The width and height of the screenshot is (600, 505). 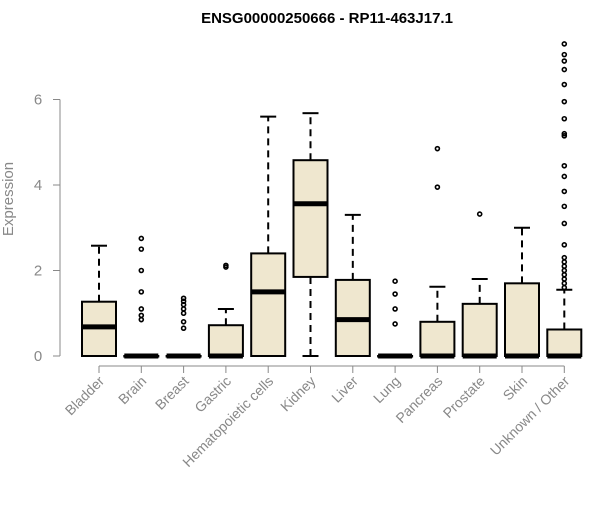 What do you see at coordinates (437, 252) in the screenshot?
I see `box-pancreas` at bounding box center [437, 252].